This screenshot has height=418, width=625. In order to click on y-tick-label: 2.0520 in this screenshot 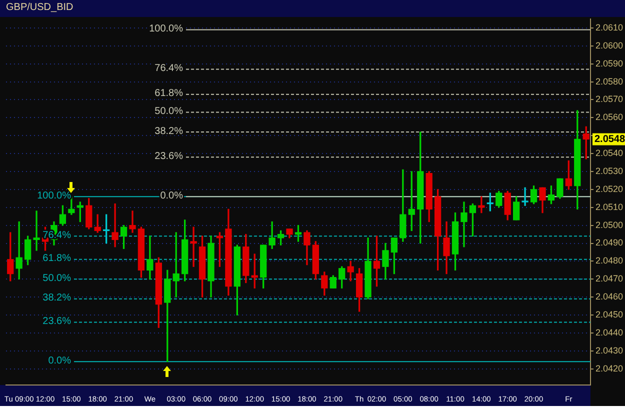, I will do `click(609, 189)`.